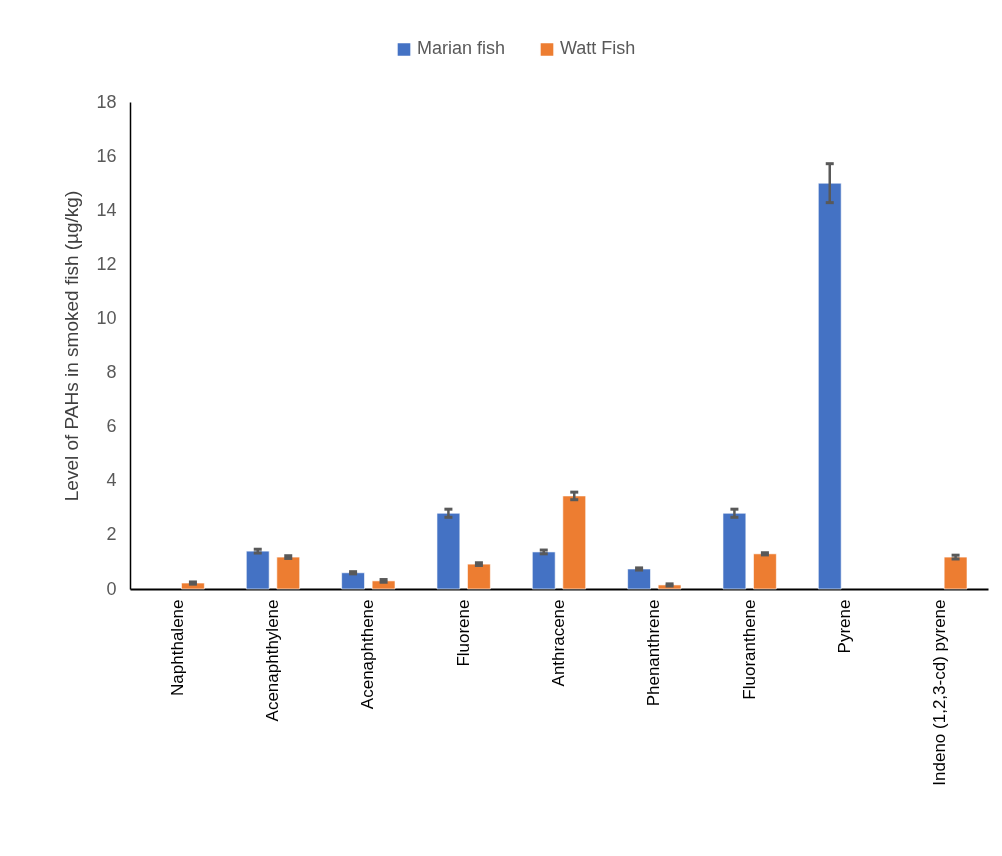  I want to click on legend-label: Watt Fish, so click(598, 48).